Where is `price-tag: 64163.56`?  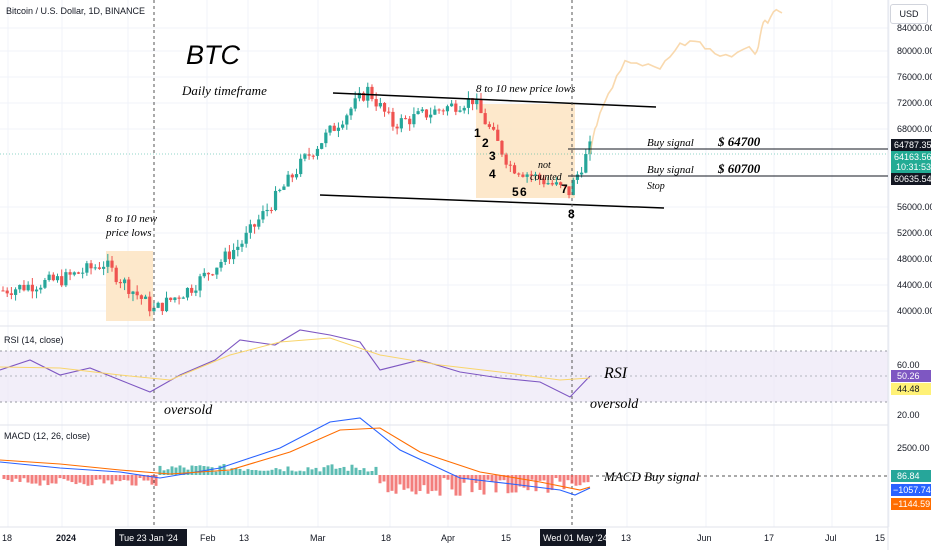
price-tag: 64163.56 is located at coordinates (913, 157).